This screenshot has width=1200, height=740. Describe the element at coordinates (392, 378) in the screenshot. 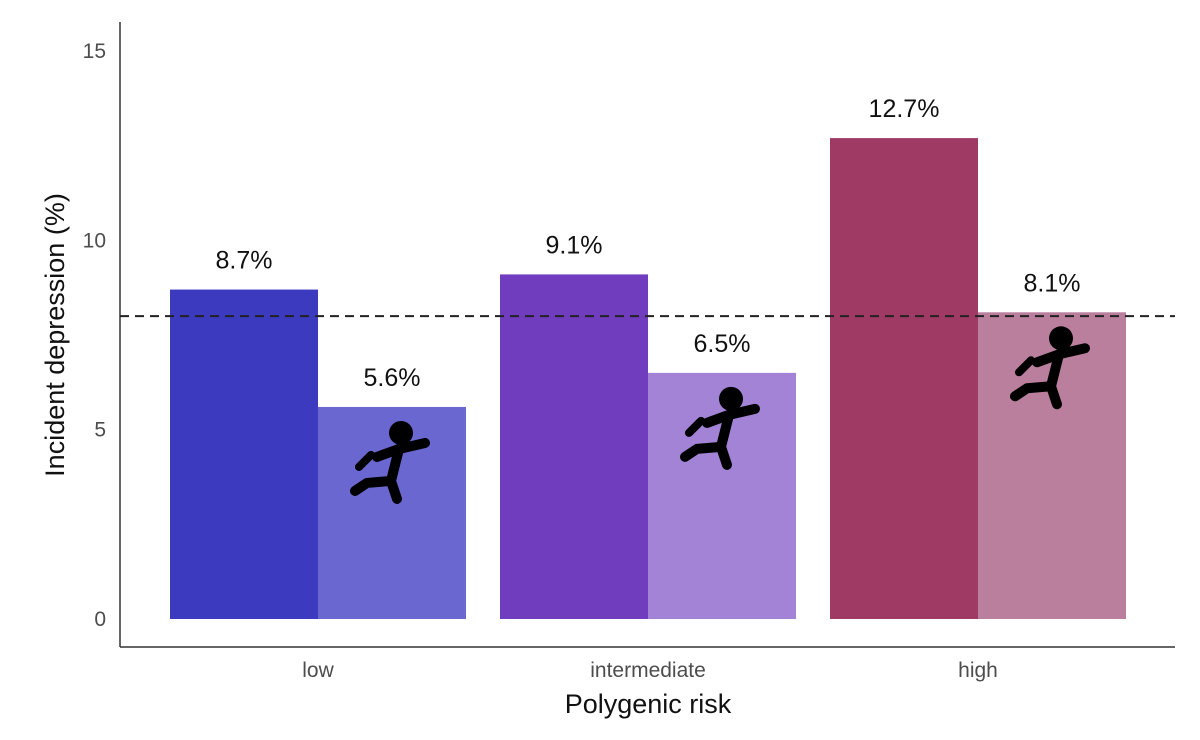

I see `data-label: 5.6%` at that location.